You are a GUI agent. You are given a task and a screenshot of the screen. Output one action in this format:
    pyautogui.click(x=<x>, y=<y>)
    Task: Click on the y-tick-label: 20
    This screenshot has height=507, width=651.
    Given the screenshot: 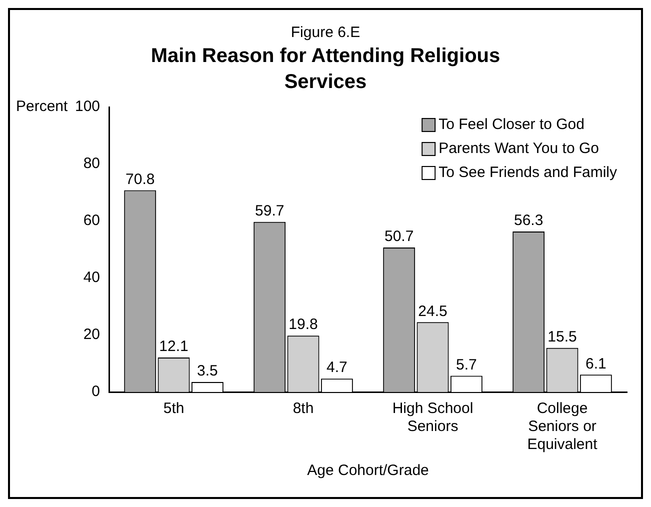 What is the action you would take?
    pyautogui.click(x=91, y=335)
    